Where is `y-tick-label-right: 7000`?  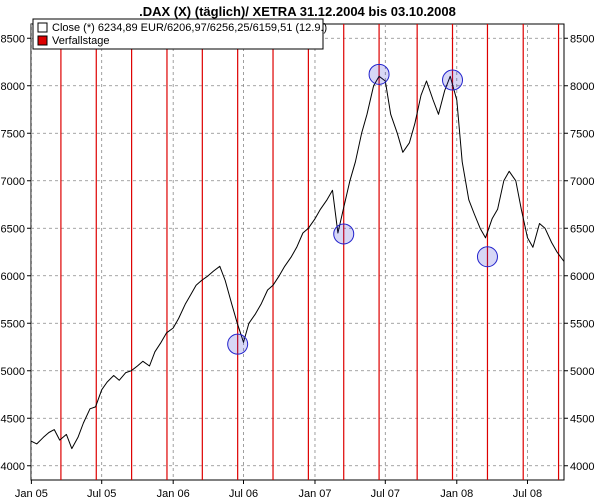
y-tick-label-right: 7000 is located at coordinates (582, 182).